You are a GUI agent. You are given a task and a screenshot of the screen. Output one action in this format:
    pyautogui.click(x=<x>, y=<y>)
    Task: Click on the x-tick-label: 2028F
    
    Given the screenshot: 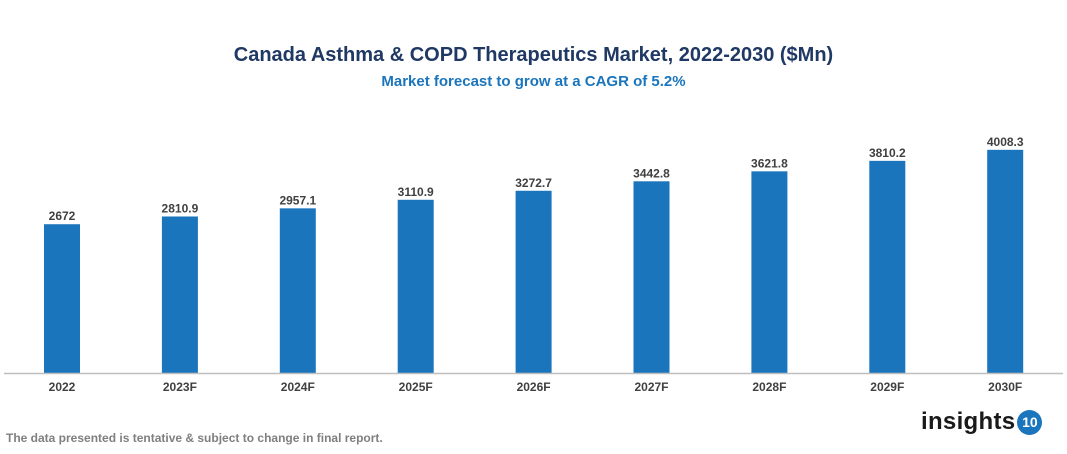 What is the action you would take?
    pyautogui.click(x=769, y=387)
    